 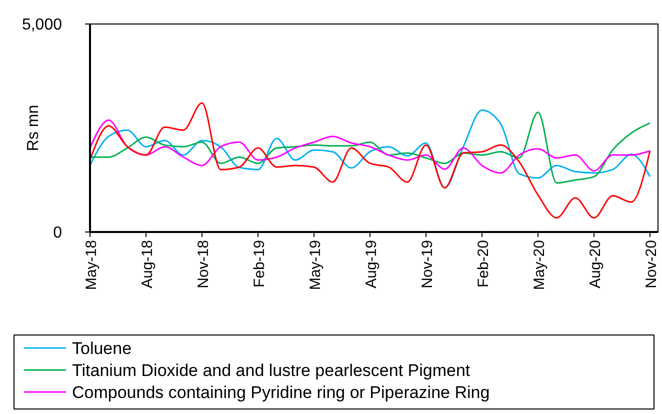 What do you see at coordinates (57, 233) in the screenshot?
I see `y-tick-label: 0` at bounding box center [57, 233].